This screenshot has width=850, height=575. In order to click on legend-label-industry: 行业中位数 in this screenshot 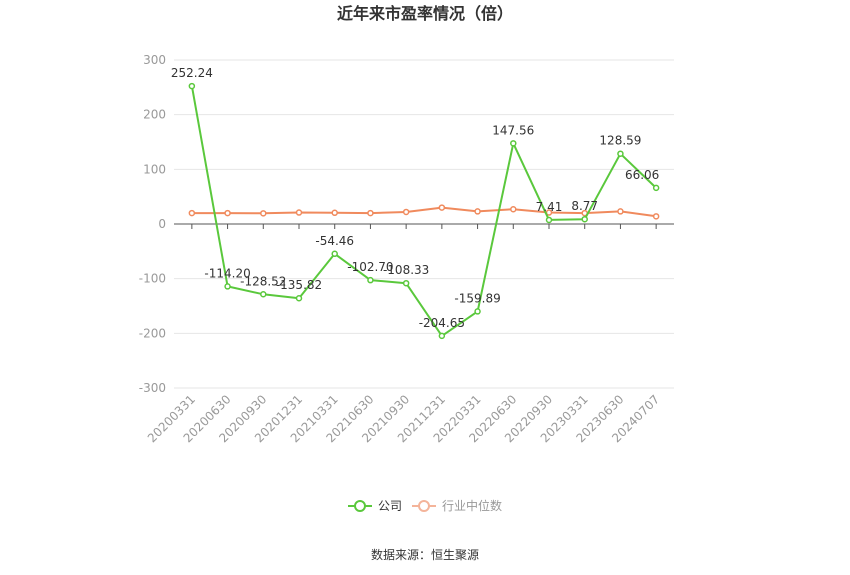, I will do `click(472, 505)`.